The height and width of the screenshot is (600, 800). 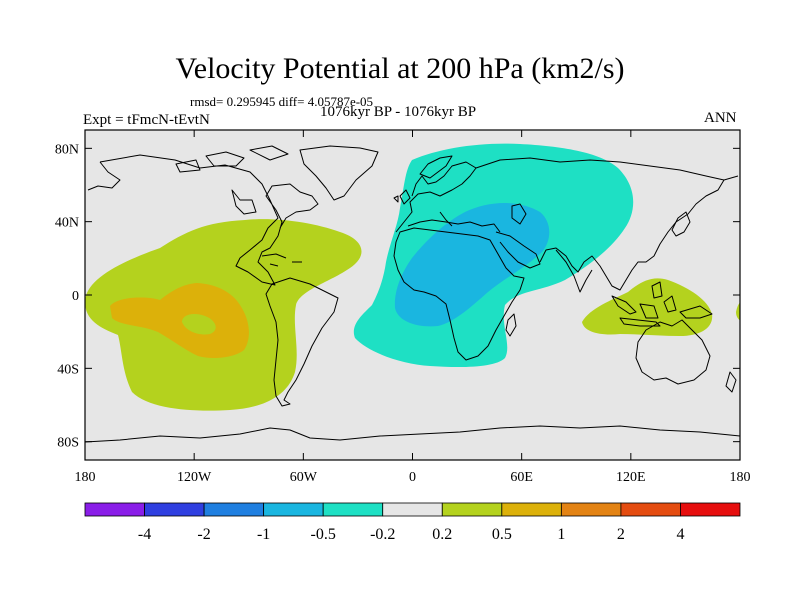 I want to click on europe-coast, so click(x=436, y=197).